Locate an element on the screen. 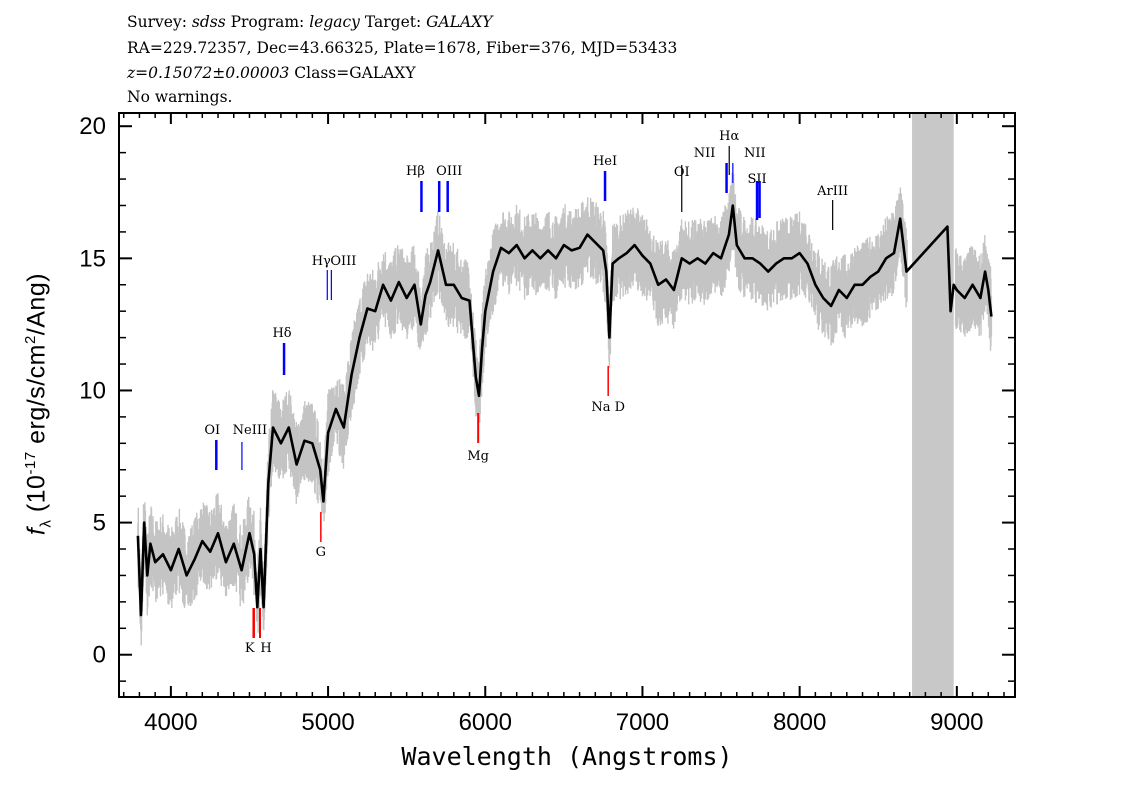 Image resolution: width=1134 pixels, height=810 pixels. x-tick-label: 6000 is located at coordinates (485, 722).